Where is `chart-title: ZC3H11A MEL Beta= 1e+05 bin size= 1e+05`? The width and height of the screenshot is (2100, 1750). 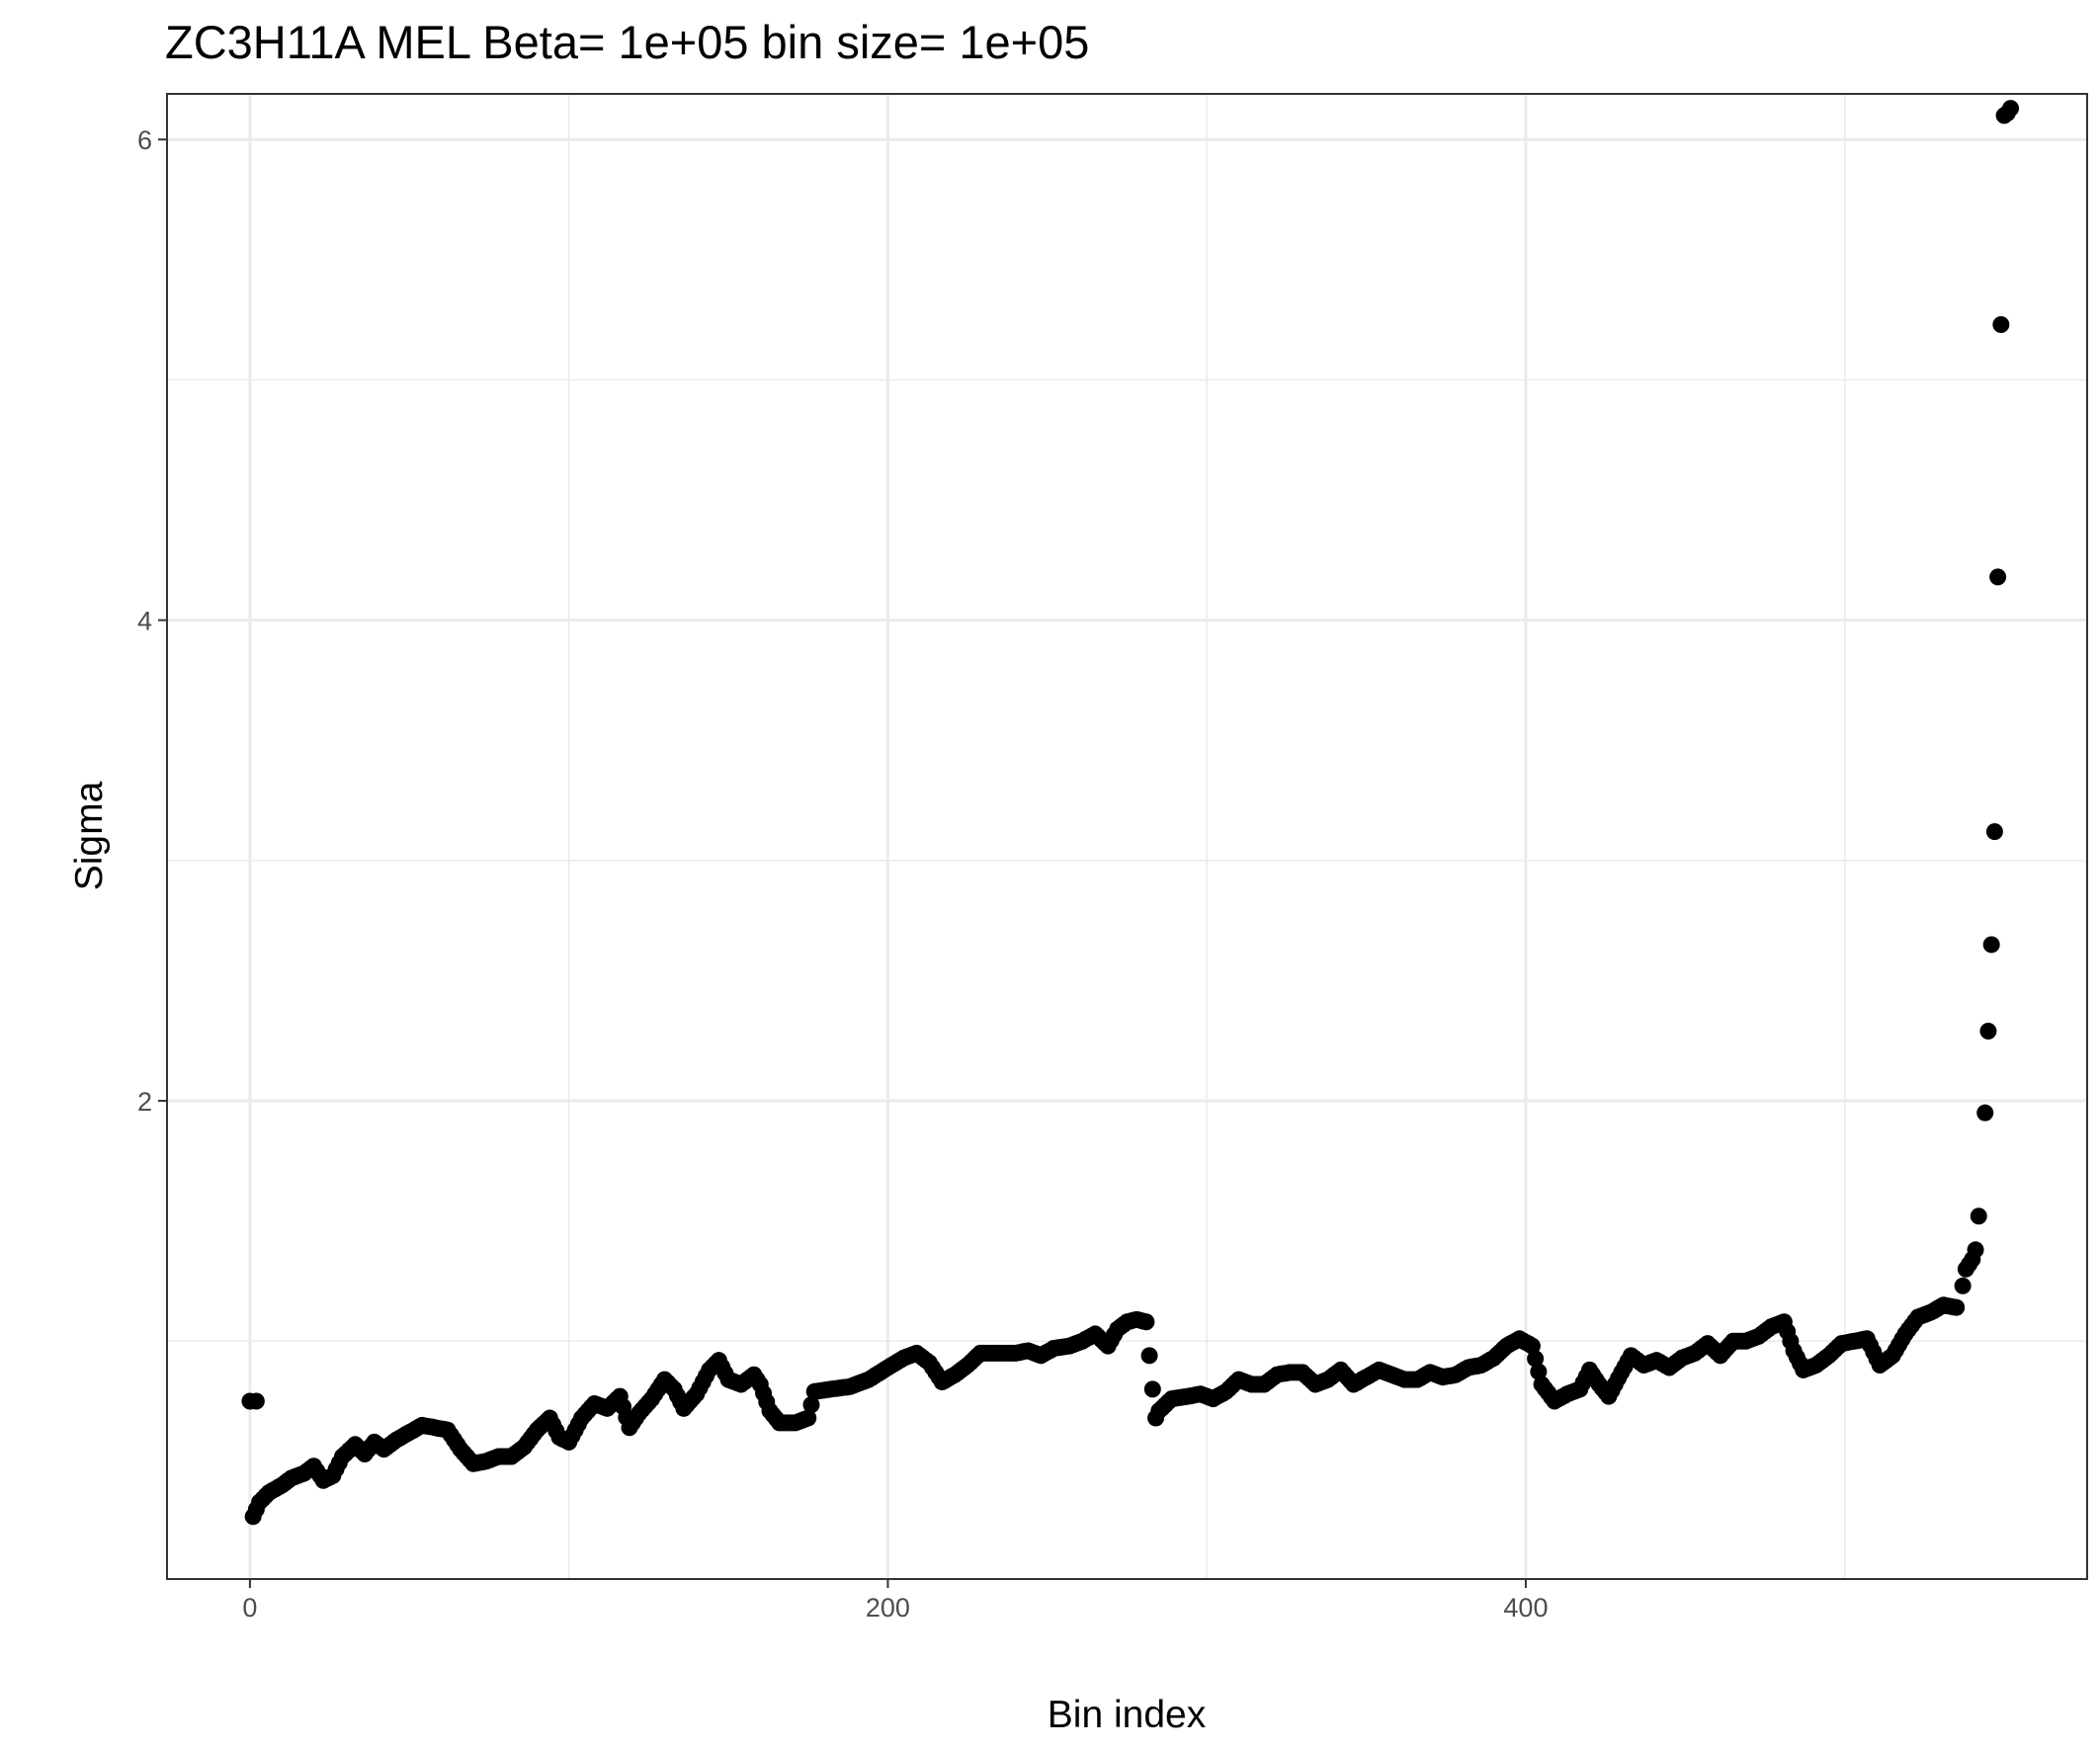 chart-title: ZC3H11A MEL Beta= 1e+05 bin size= 1e+05 is located at coordinates (627, 42).